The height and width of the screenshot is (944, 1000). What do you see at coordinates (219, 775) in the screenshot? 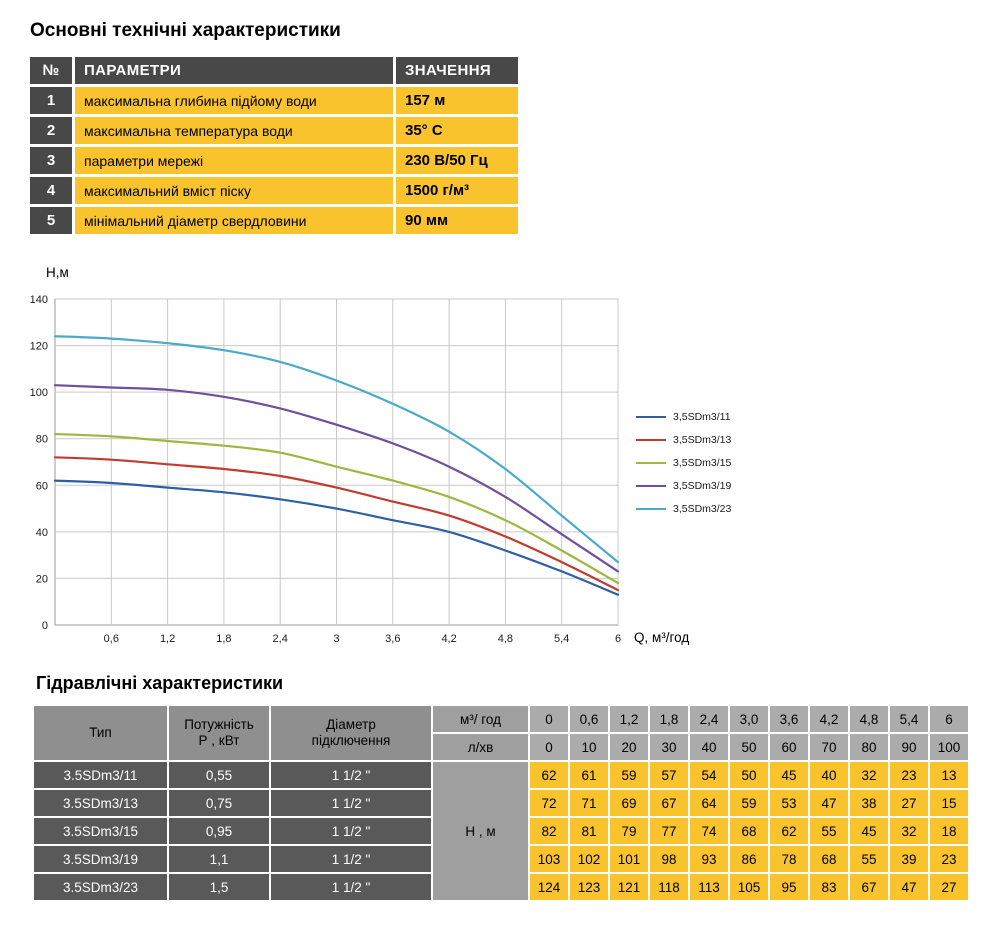
I see `hyd-power-cell: 0,55` at bounding box center [219, 775].